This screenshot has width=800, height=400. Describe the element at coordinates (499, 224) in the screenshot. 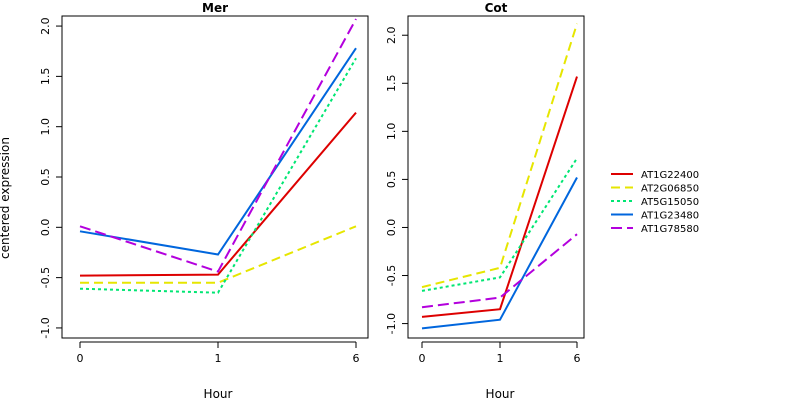

I see `series-line-at5g15050` at that location.